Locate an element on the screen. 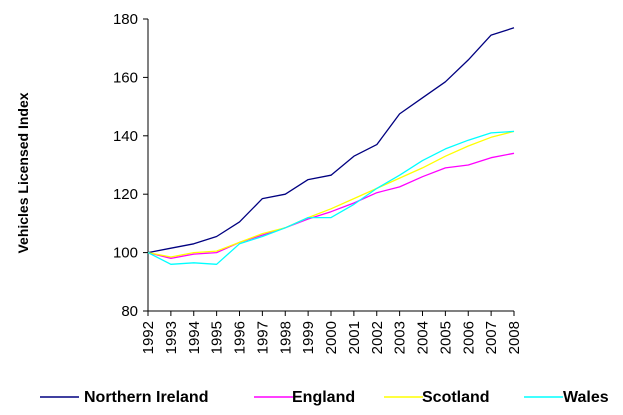 The image size is (623, 415). y-tick-label: 140 is located at coordinates (125, 136).